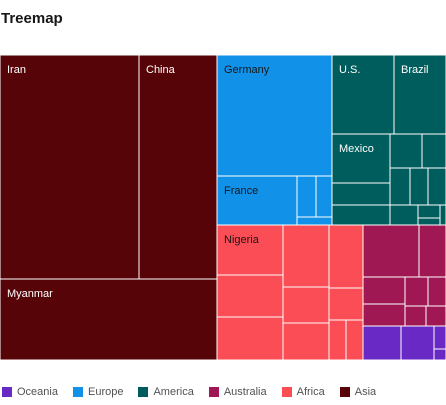  What do you see at coordinates (250, 250) in the screenshot?
I see `treemap-cell-nigeria` at bounding box center [250, 250].